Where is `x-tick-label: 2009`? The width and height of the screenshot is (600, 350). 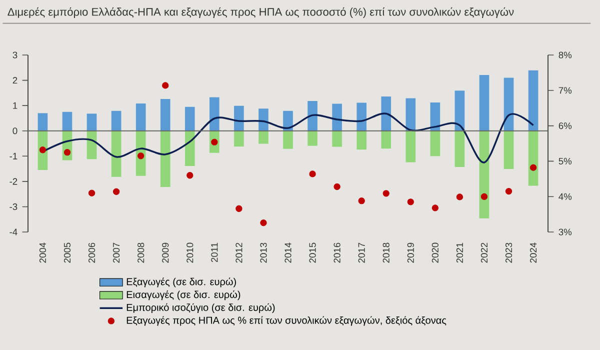 x-tick-label: 2009 is located at coordinates (165, 252).